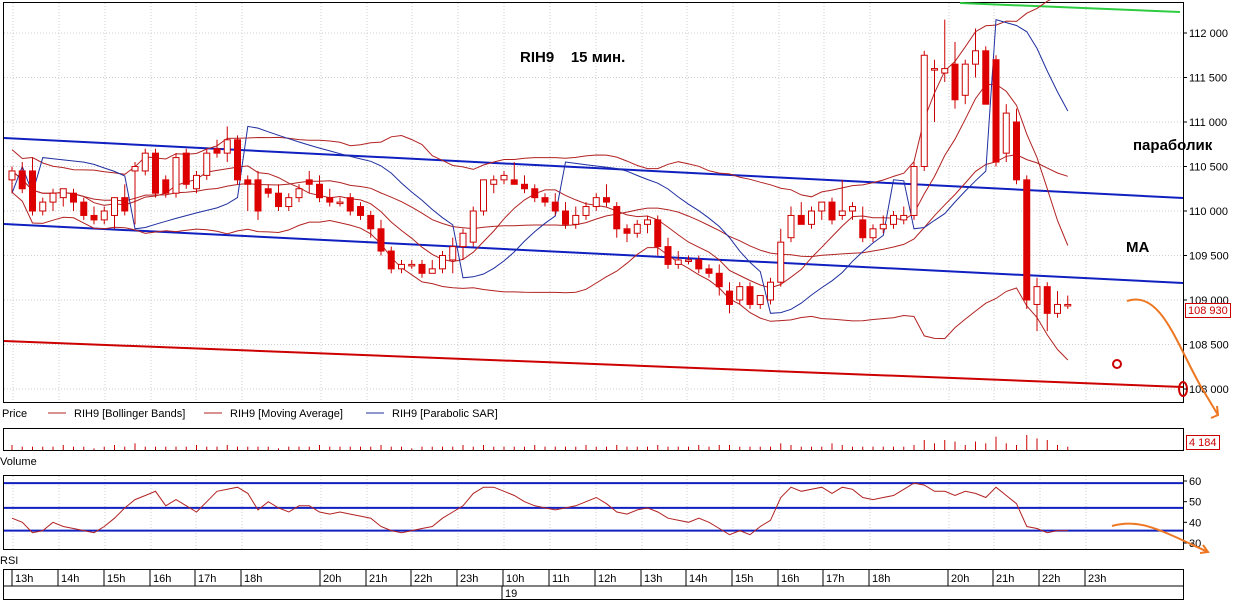  I want to click on trendline-red, so click(593, 364).